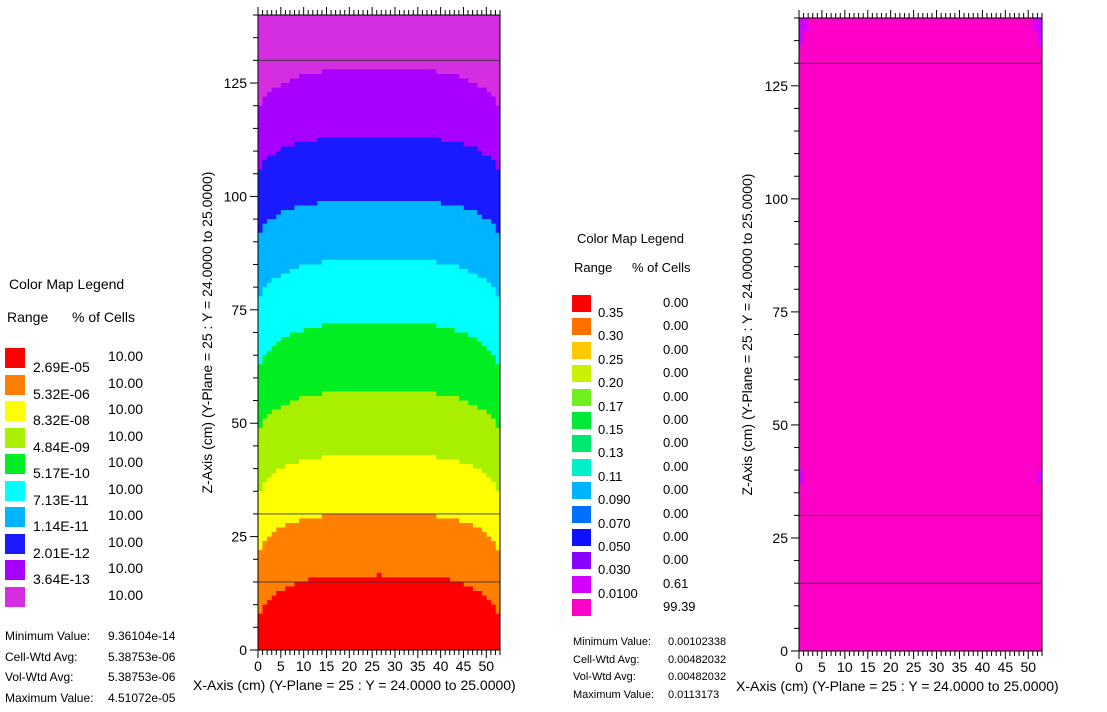 The height and width of the screenshot is (712, 1107). What do you see at coordinates (61, 579) in the screenshot?
I see `legend-left-range-label: 3.64E-13` at bounding box center [61, 579].